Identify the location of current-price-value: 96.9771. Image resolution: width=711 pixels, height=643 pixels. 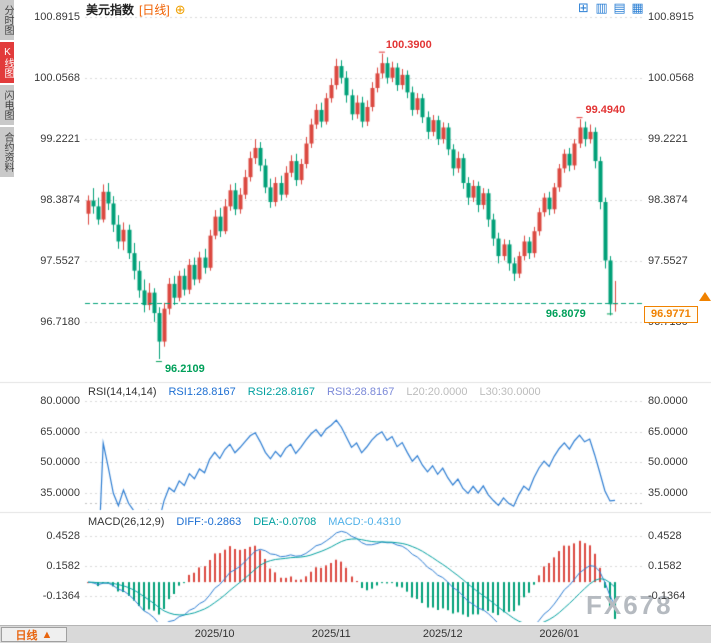
(671, 313).